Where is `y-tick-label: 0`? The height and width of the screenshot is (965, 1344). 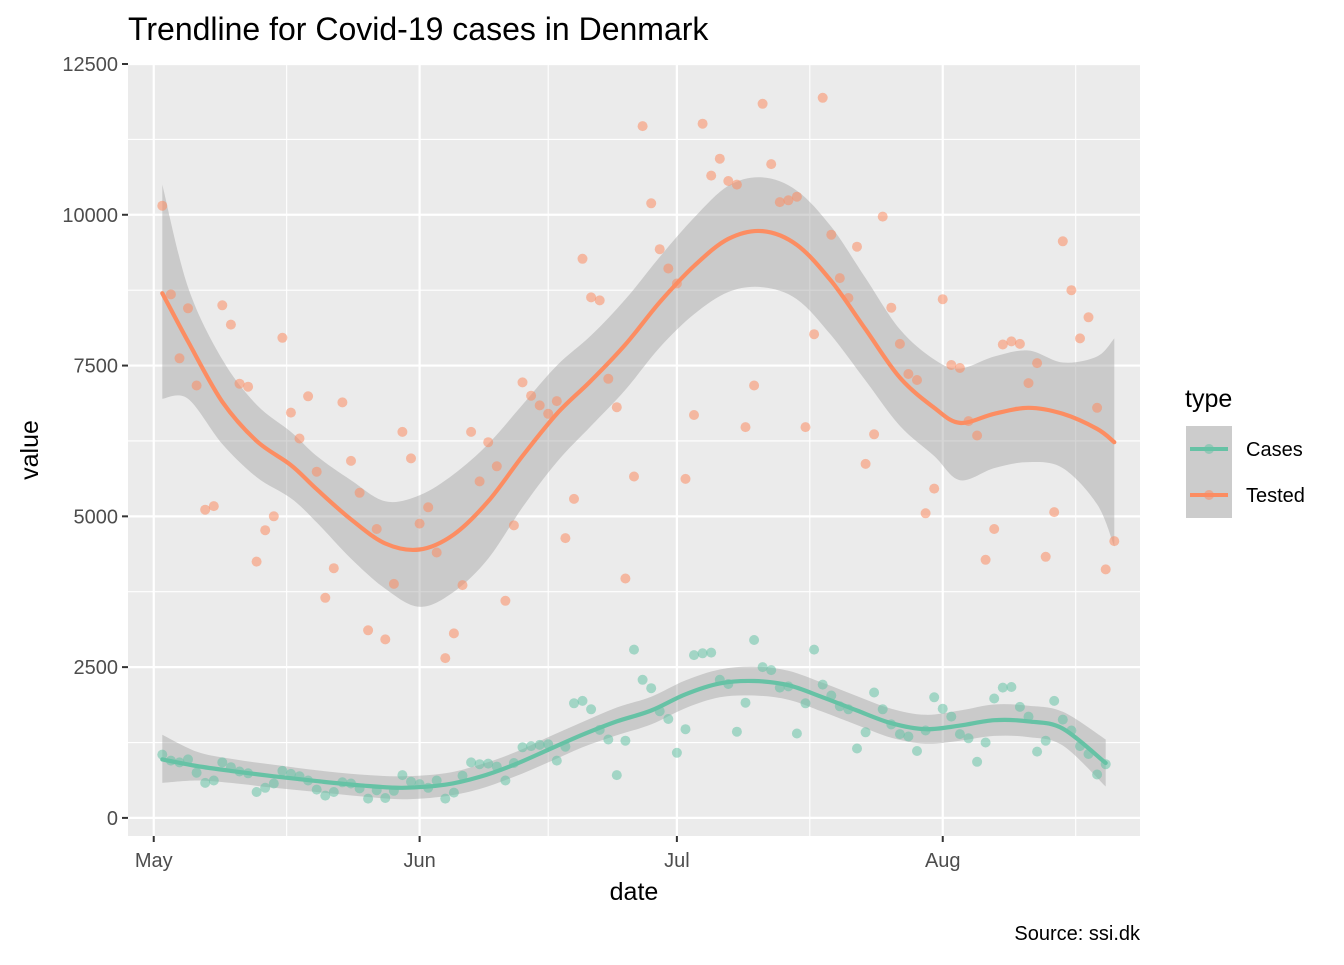 y-tick-label: 0 is located at coordinates (112, 819).